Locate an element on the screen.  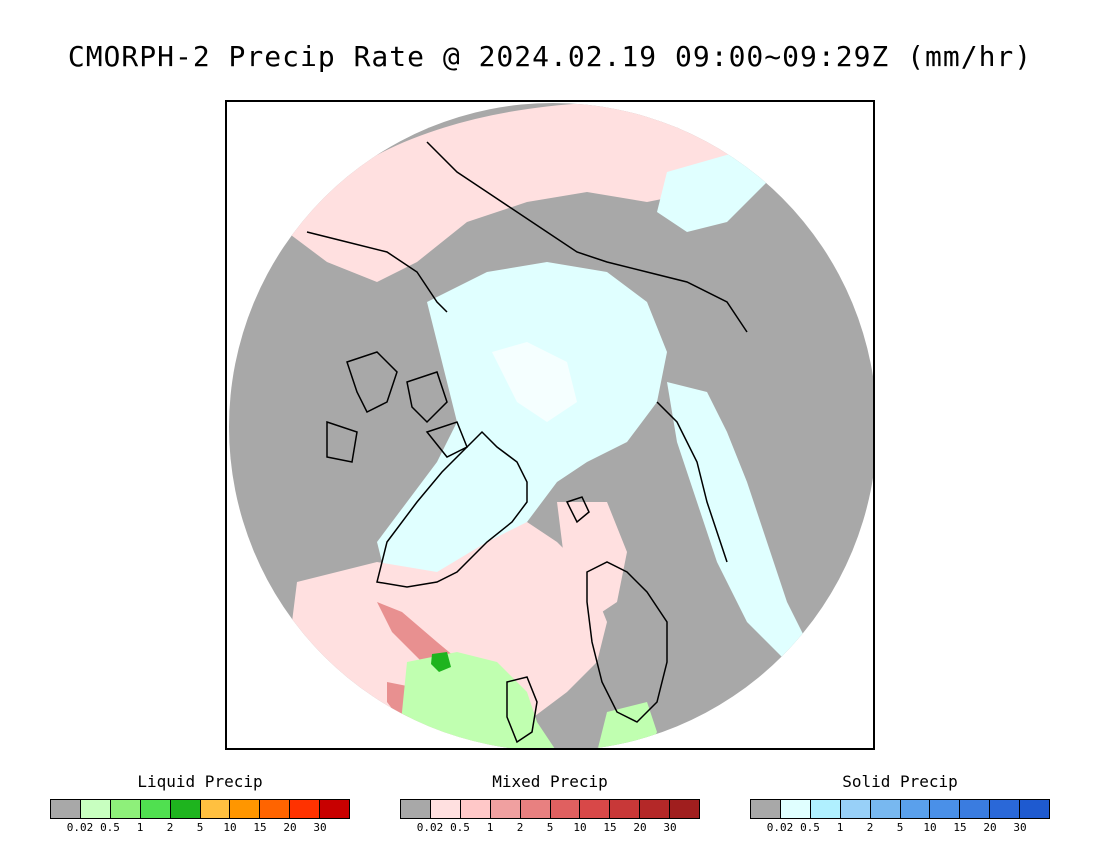
arctic-solid-precip is located at coordinates (522, 422).